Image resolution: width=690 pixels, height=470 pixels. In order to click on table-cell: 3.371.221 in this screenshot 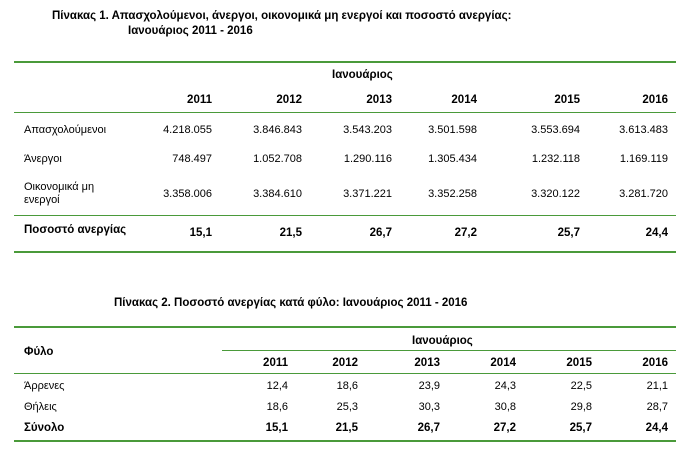, I will do `click(367, 194)`.